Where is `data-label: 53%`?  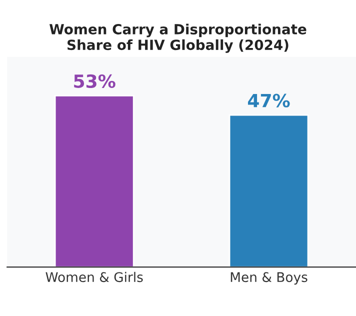 data-label: 53% is located at coordinates (95, 81).